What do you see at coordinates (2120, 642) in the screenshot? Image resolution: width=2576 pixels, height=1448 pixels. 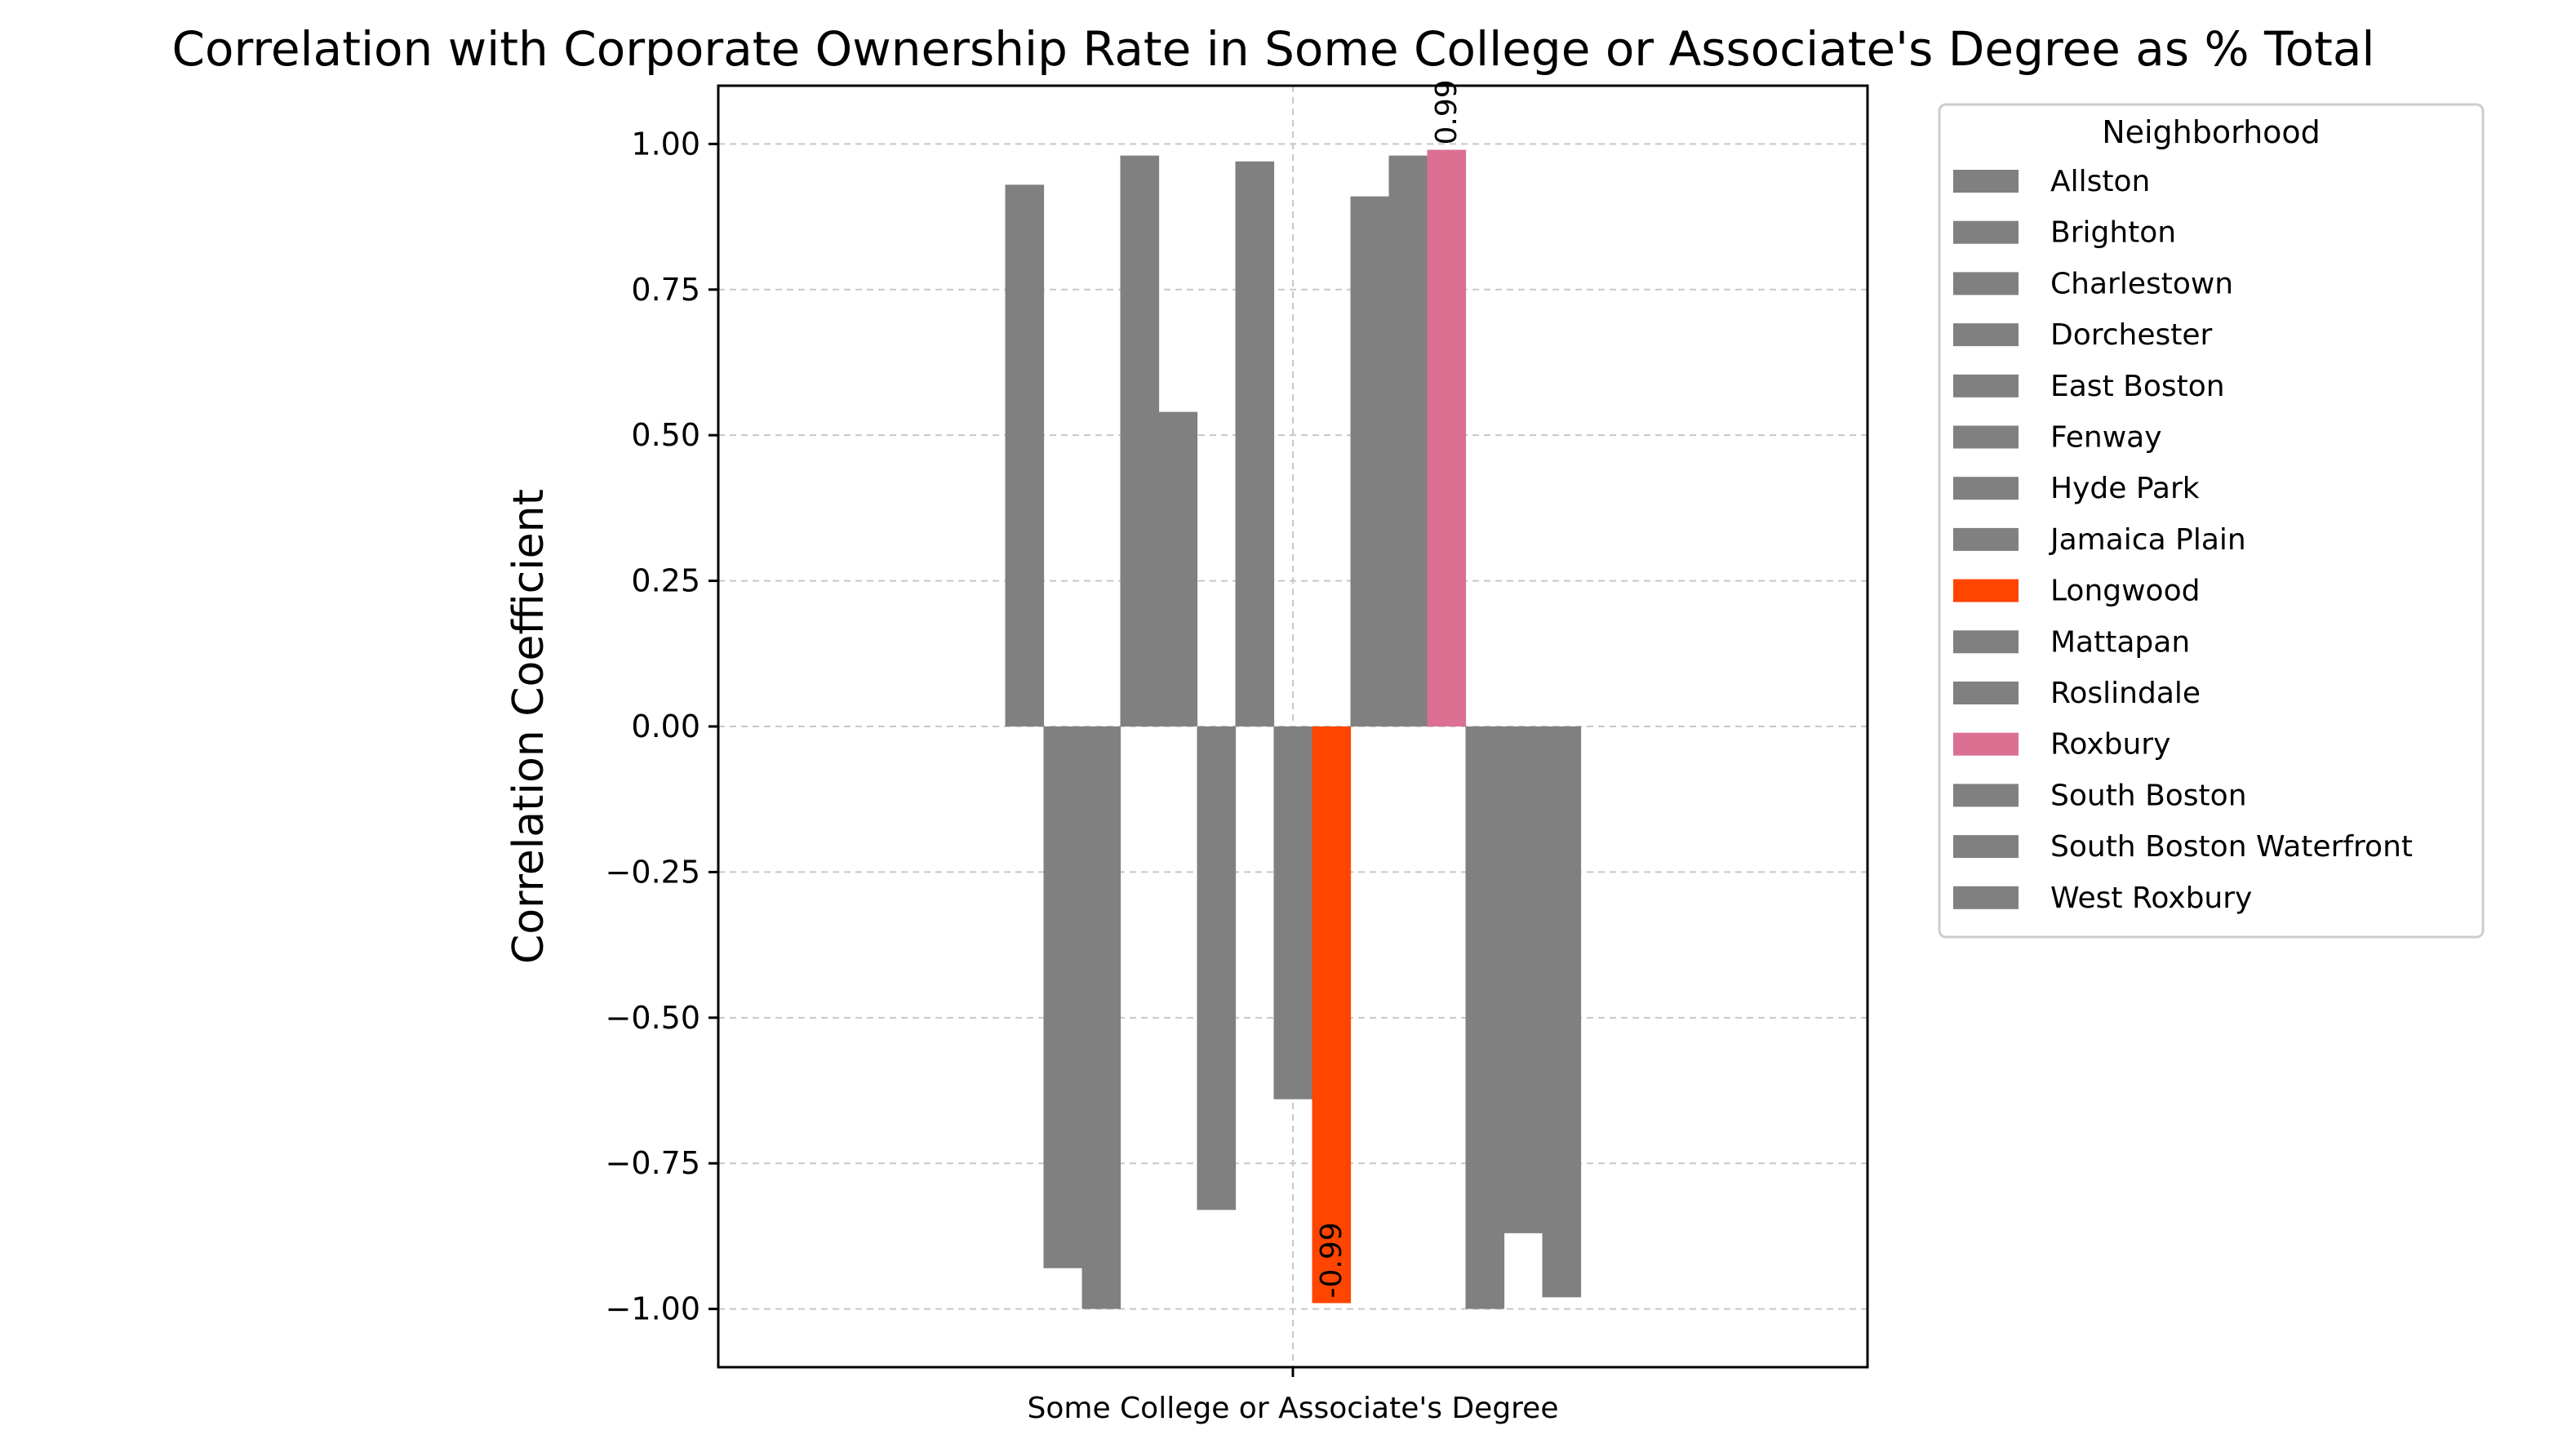 I see `legend-entry-label: Mattapan` at bounding box center [2120, 642].